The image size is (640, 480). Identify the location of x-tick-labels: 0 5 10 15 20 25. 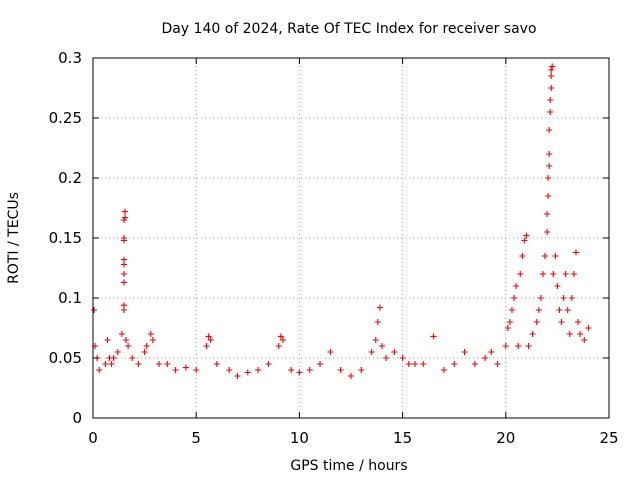
(353, 438).